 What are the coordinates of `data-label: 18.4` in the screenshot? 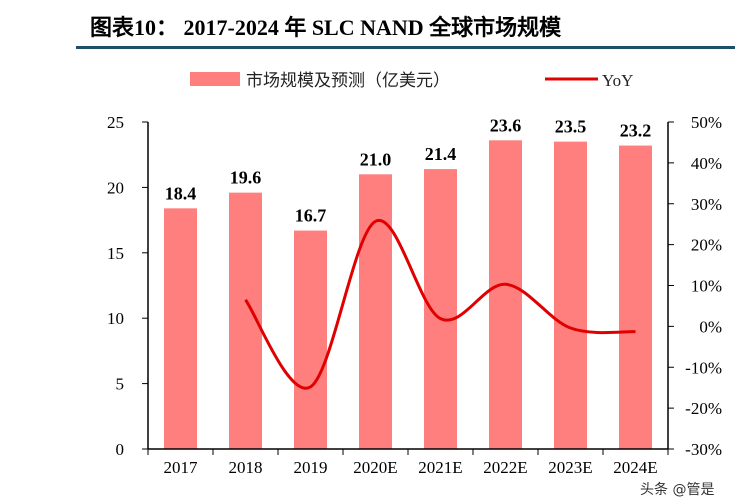 It's located at (181, 193).